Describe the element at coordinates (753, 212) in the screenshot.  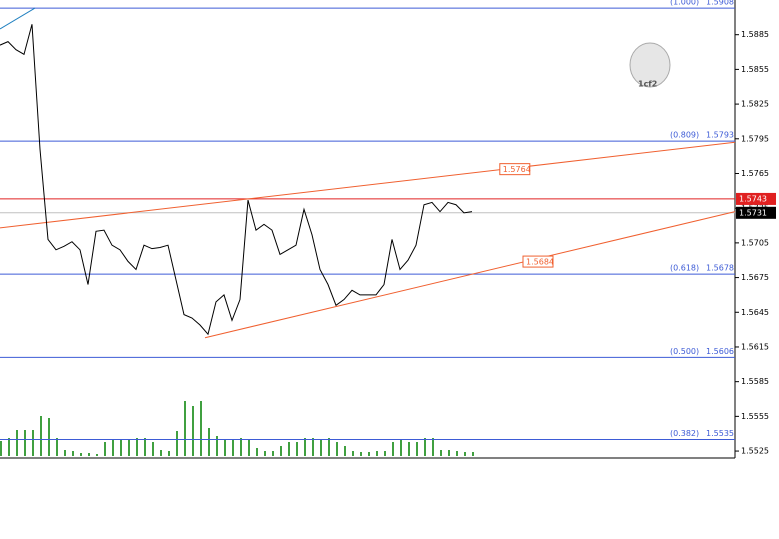
I see `bid-label: 1.5731` at that location.